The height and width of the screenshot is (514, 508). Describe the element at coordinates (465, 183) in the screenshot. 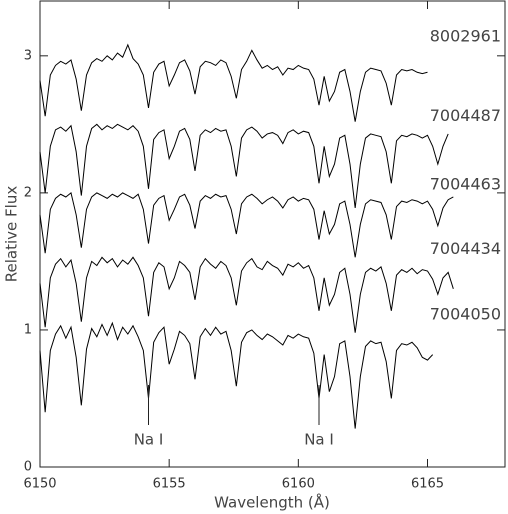

I see `series-label: 7004463` at that location.